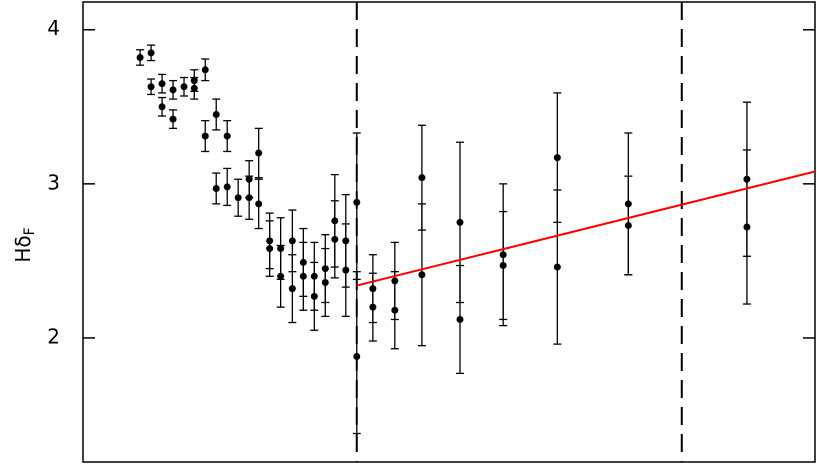 This screenshot has width=817, height=472. I want to click on y-axis-label: HδF, so click(25, 244).